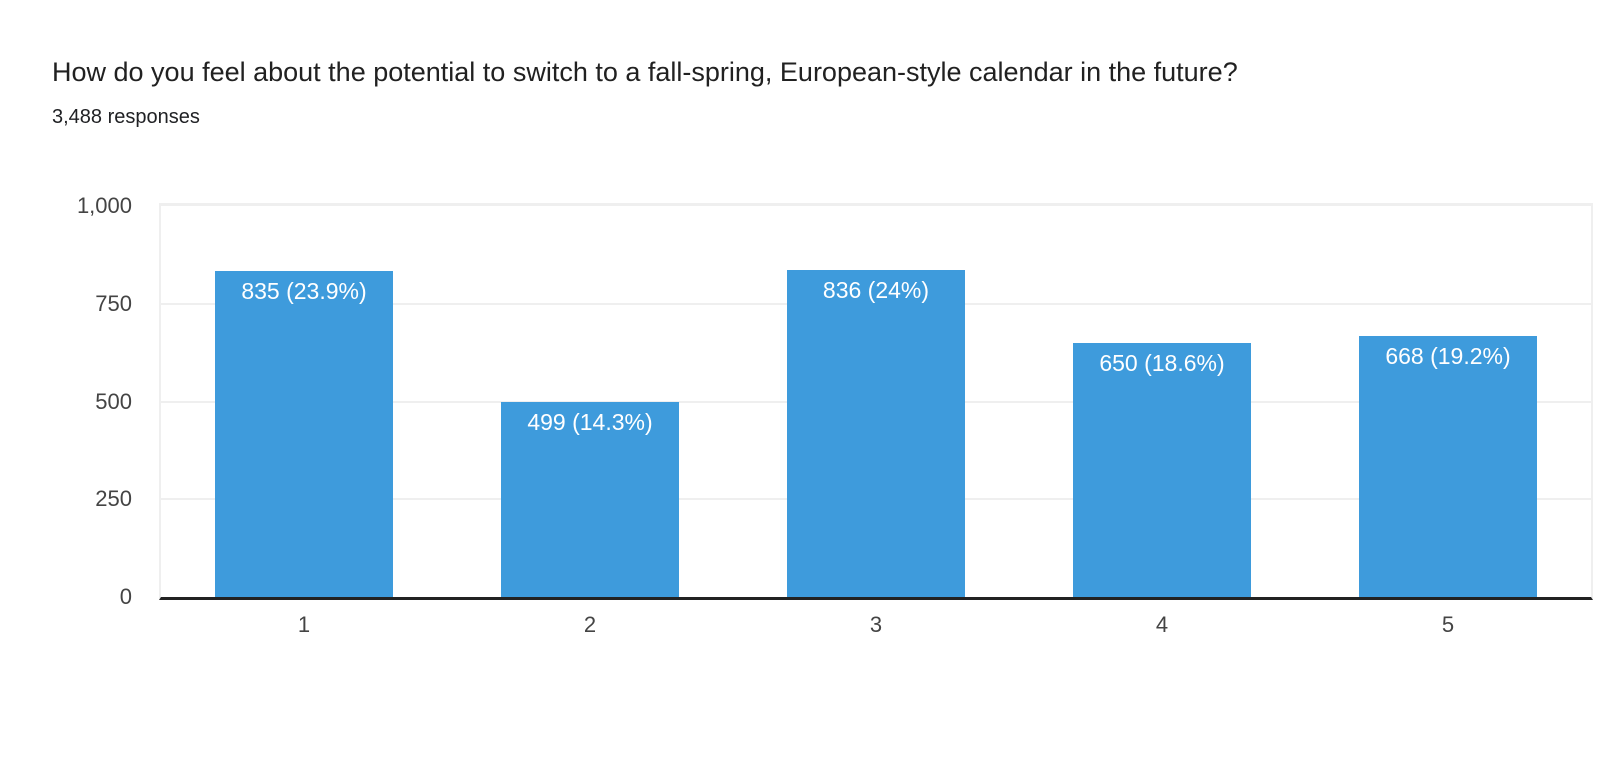 The height and width of the screenshot is (761, 1600). Describe the element at coordinates (1448, 466) in the screenshot. I see `bar: 668 (19.2%)` at that location.